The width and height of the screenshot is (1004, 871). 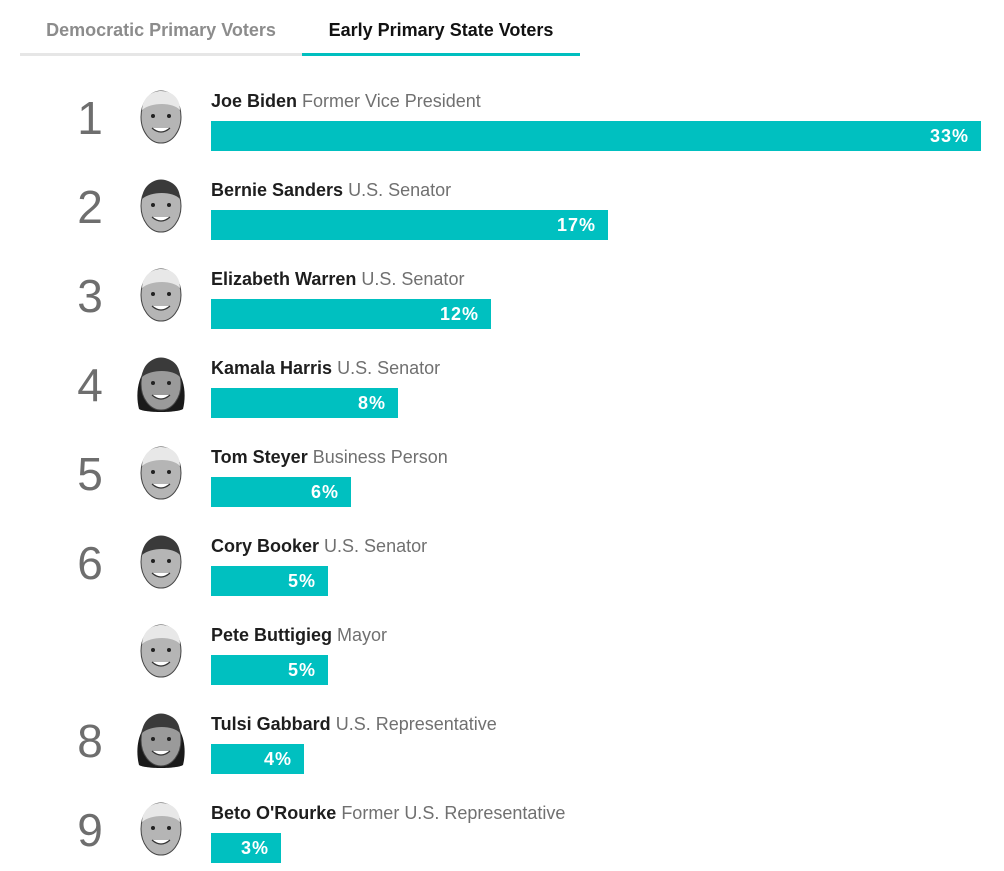 What do you see at coordinates (90, 118) in the screenshot?
I see `rank-number: 1` at bounding box center [90, 118].